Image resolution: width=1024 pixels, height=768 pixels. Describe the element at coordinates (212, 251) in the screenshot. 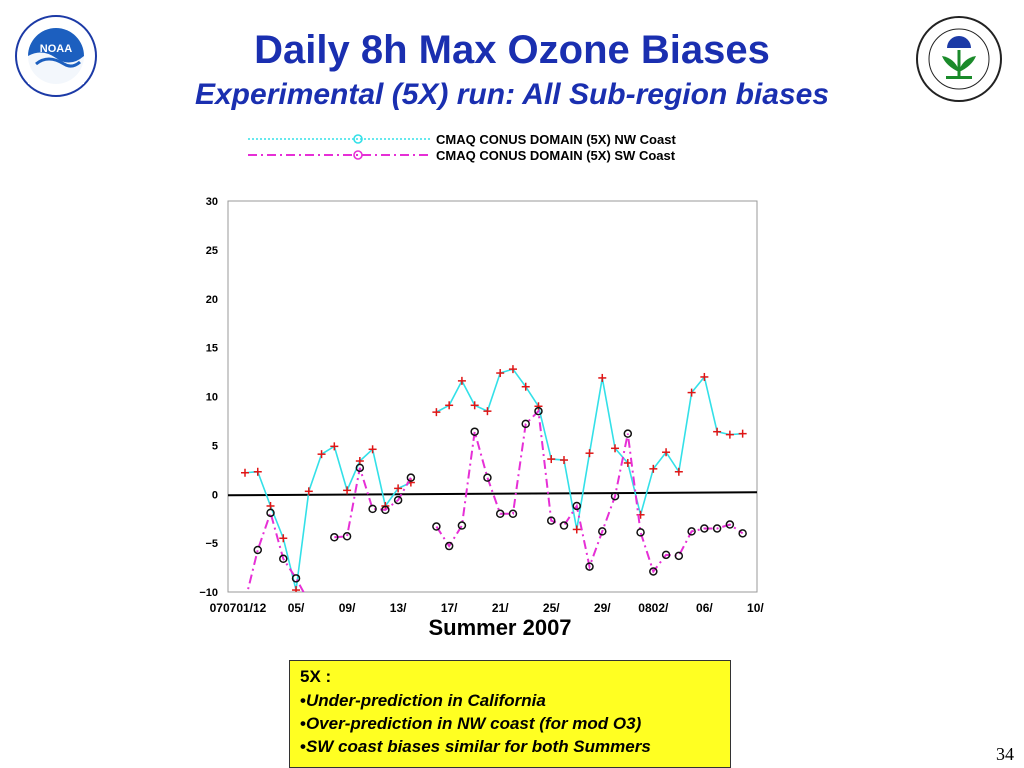

I see `y-tick-label: 25` at that location.